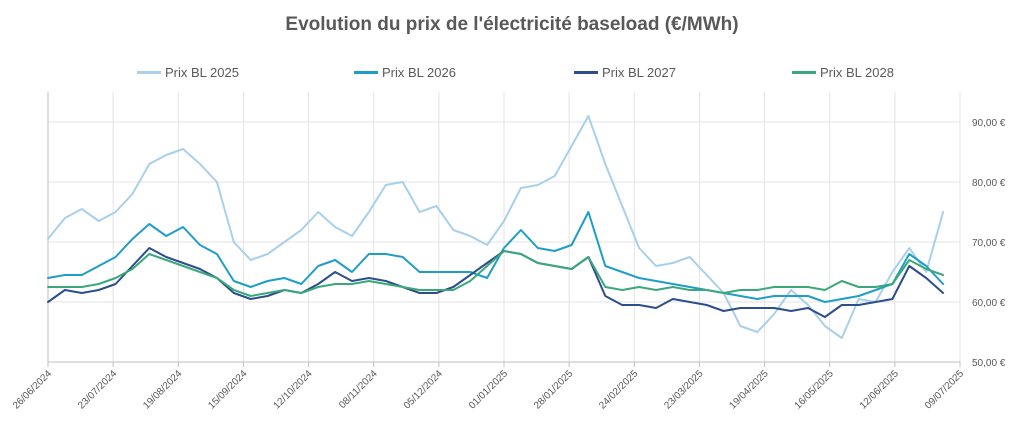 The width and height of the screenshot is (1024, 431). What do you see at coordinates (814, 389) in the screenshot?
I see `x-tick-label: 16/05/2025` at bounding box center [814, 389].